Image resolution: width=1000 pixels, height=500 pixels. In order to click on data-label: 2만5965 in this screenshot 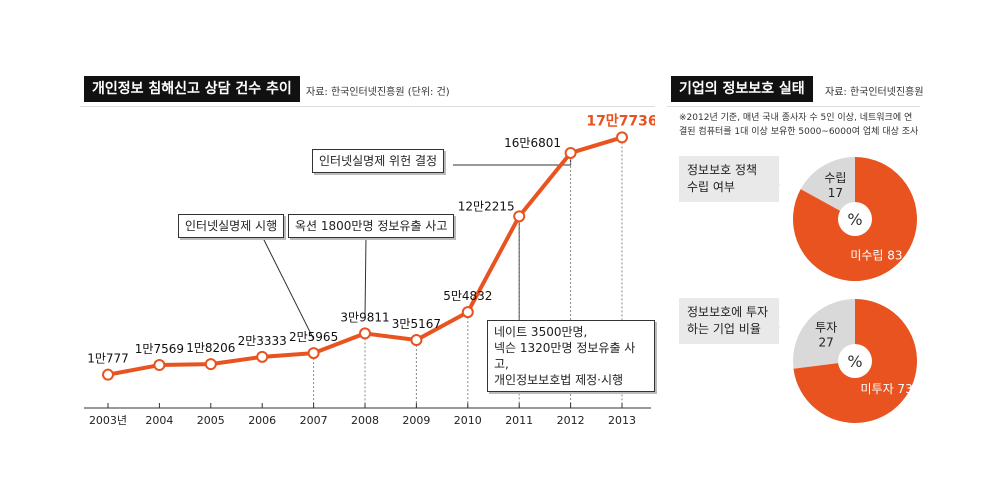, I will do `click(313, 337)`.